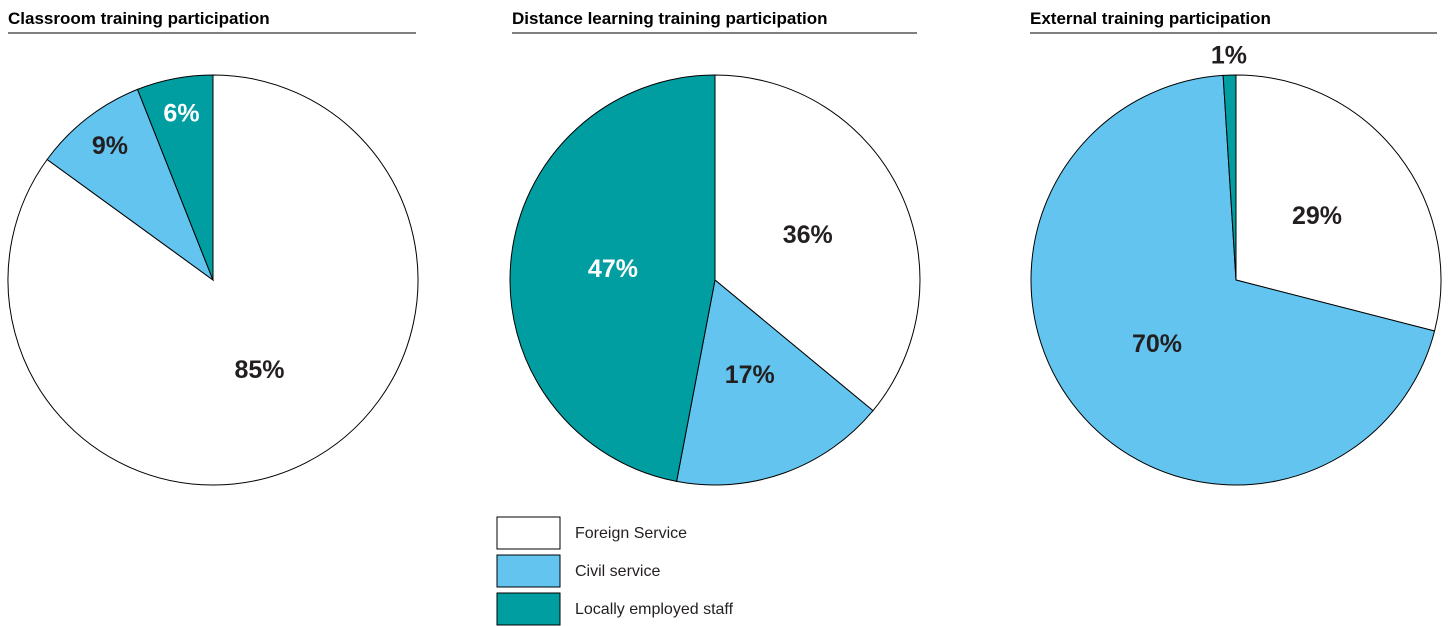  I want to click on data-label: 6%, so click(181, 113).